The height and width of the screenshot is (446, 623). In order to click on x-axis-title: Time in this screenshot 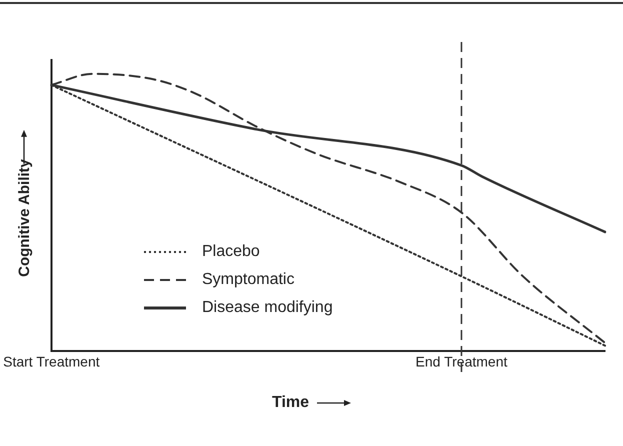, I will do `click(291, 403)`.